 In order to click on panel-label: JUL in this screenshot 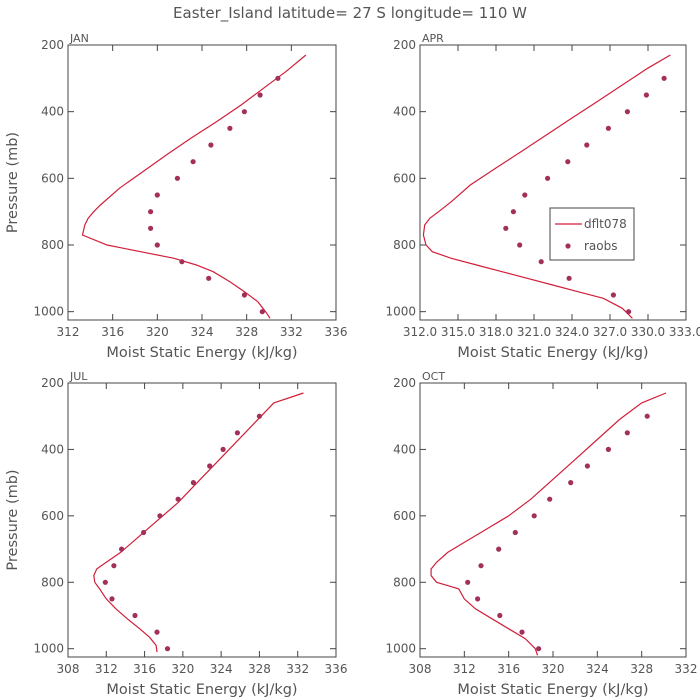, I will do `click(78, 376)`.